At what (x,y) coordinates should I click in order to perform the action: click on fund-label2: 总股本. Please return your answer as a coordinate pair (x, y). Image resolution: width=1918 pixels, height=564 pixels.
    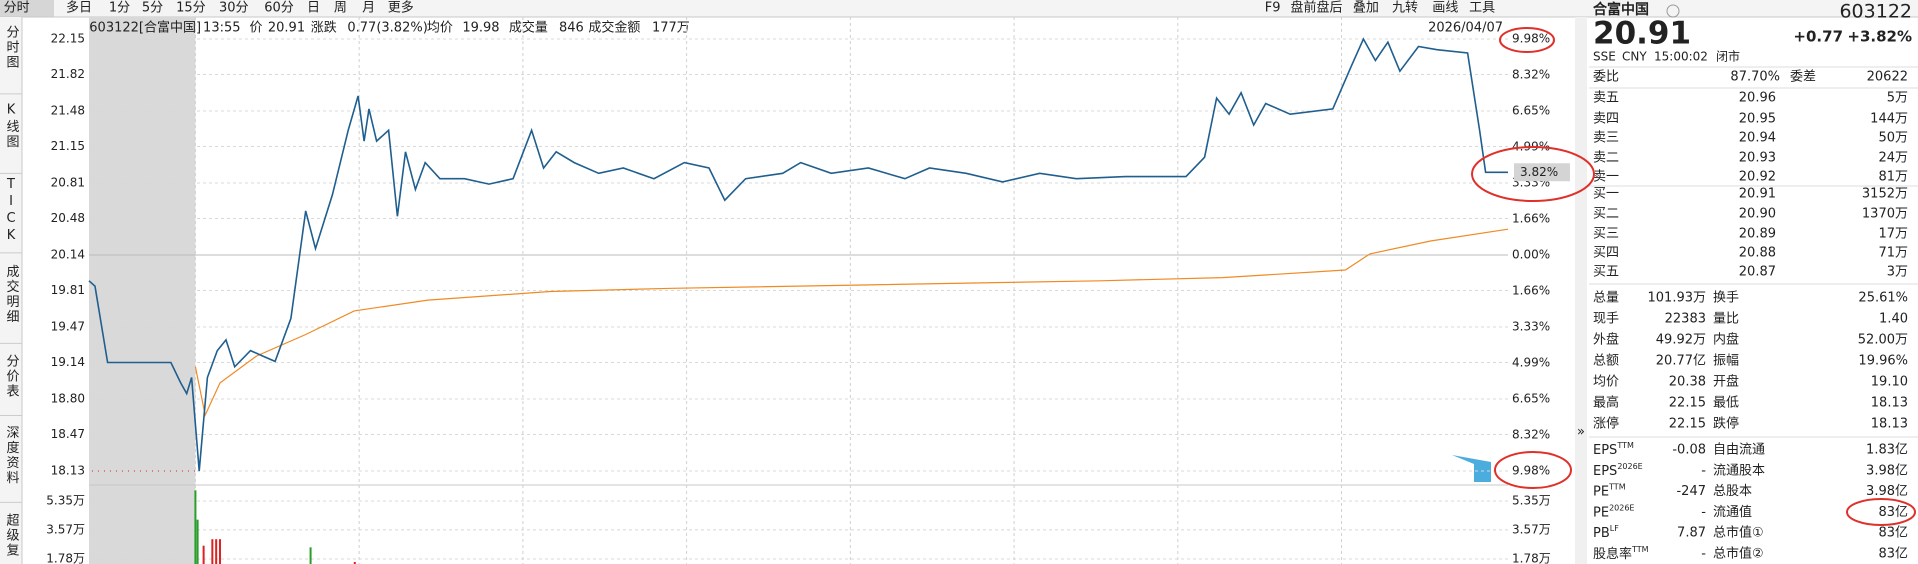
    Looking at the image, I should click on (1732, 491).